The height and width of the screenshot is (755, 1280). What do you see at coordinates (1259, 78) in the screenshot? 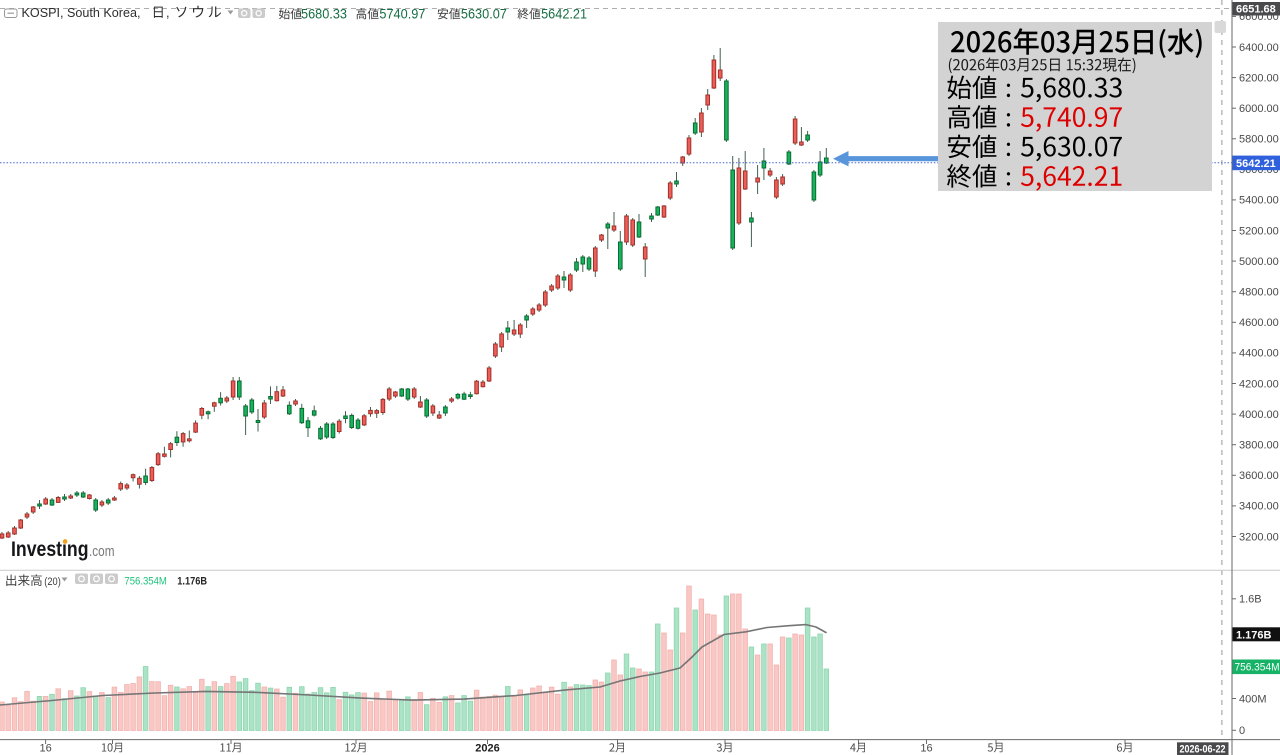
I see `svg-text: 6200.00` at bounding box center [1259, 78].